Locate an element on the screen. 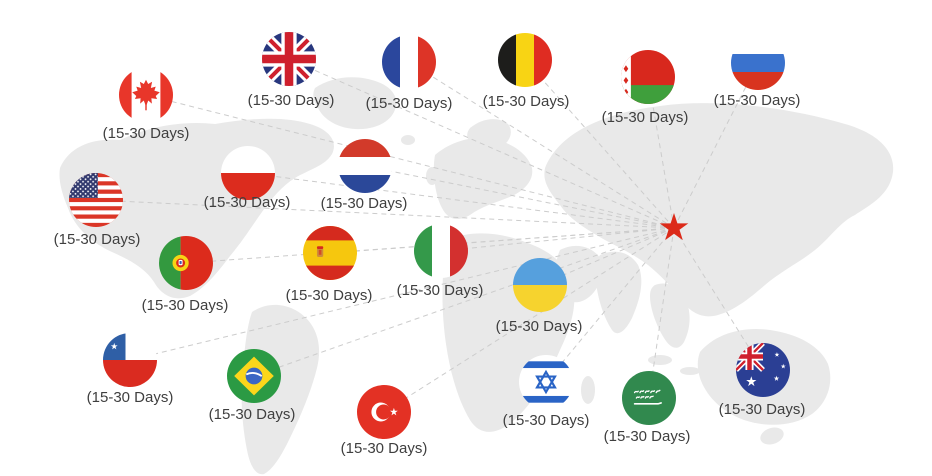  shipping-time-label-portugal: (15-30 Days) is located at coordinates (185, 305).